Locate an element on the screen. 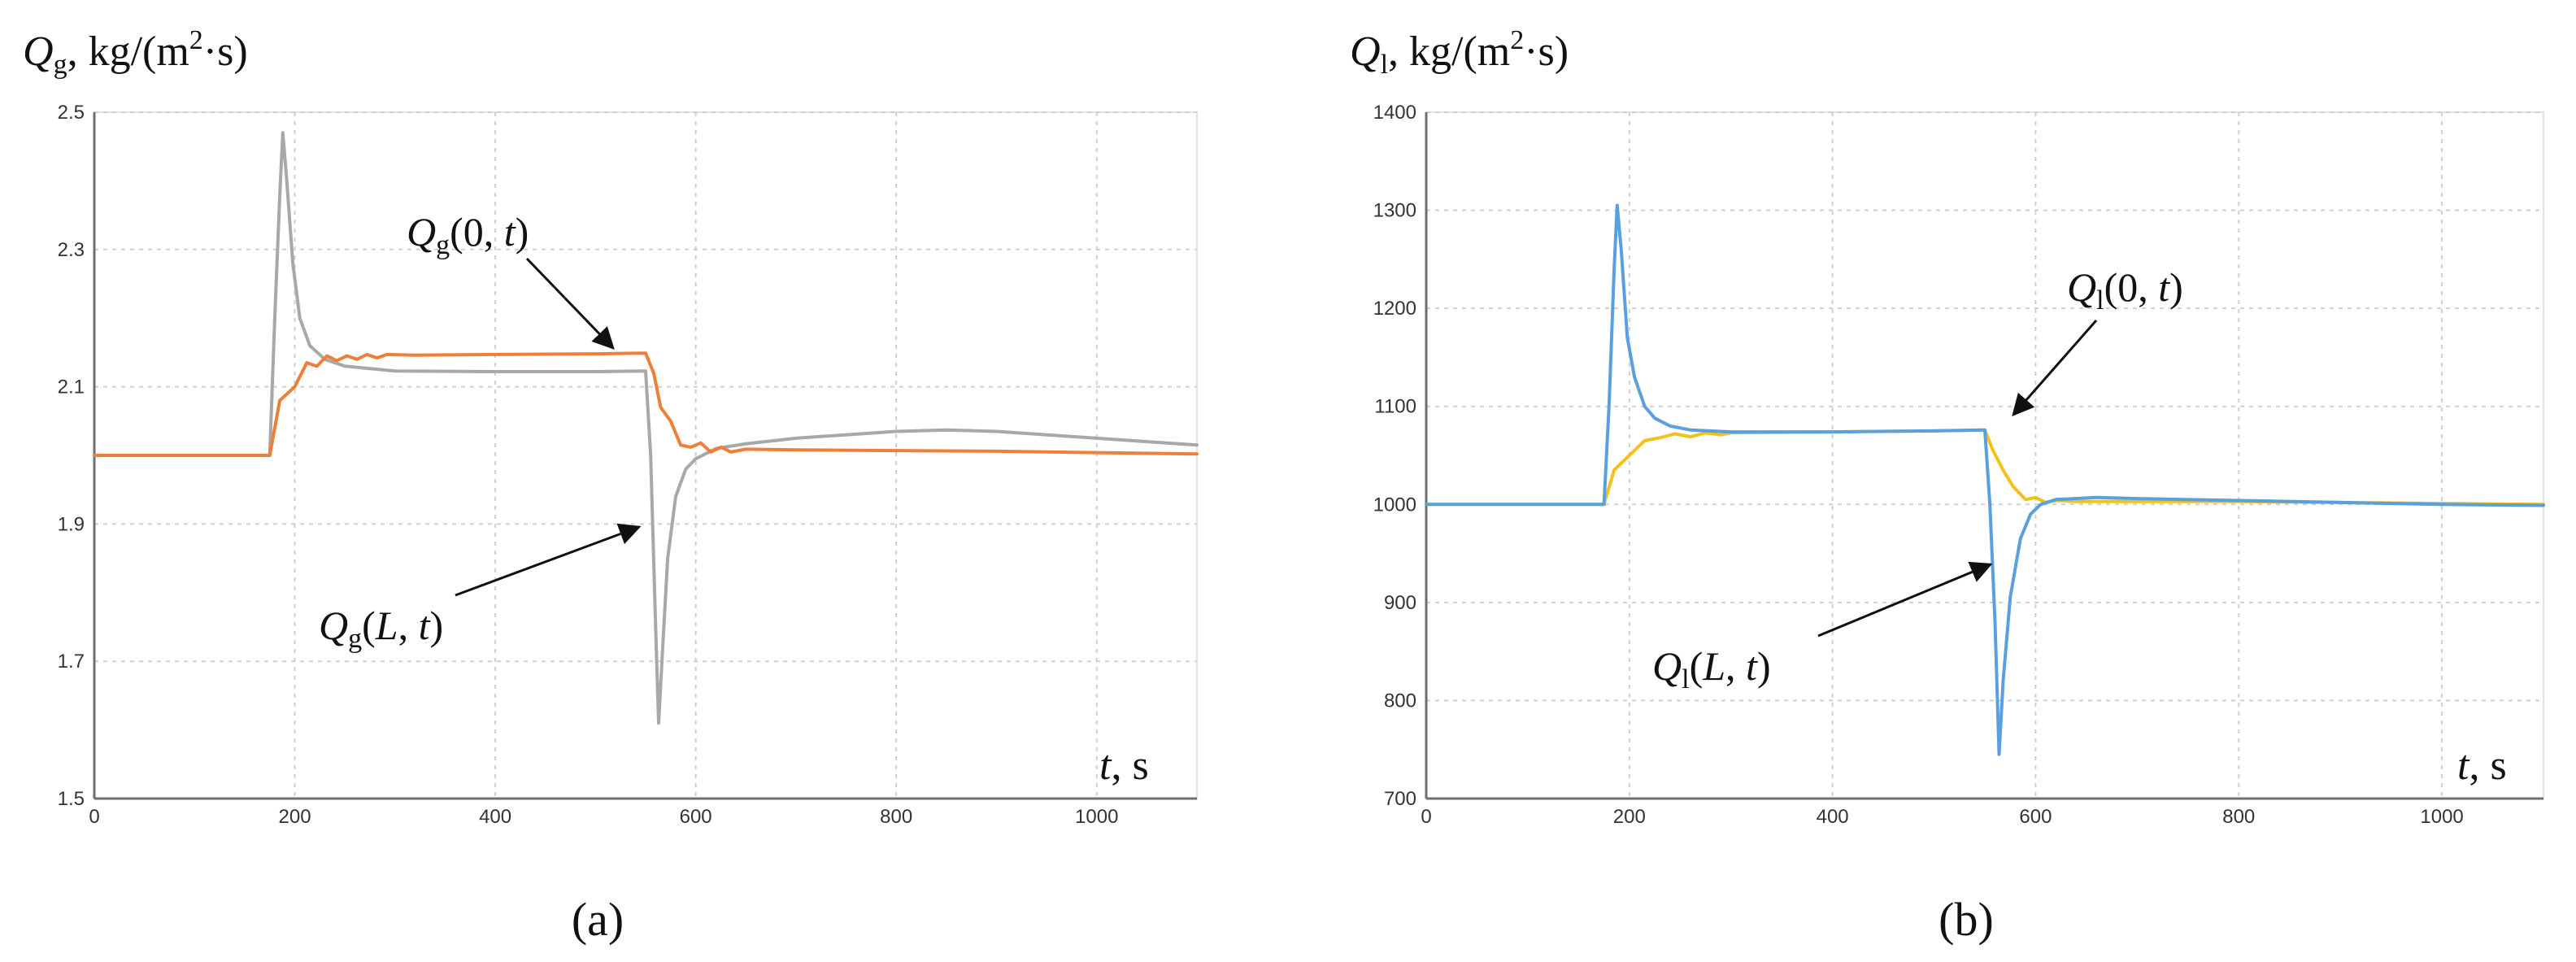 The height and width of the screenshot is (962, 2576). annotation-ql-0: Ql(0, t) is located at coordinates (2097, 341).